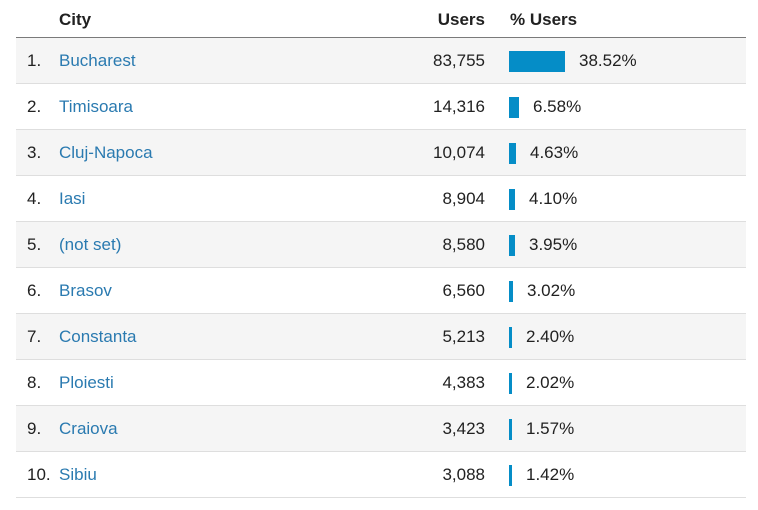  Describe the element at coordinates (381, 429) in the screenshot. I see `table-row: 9. Craiova 3,423 1.57%` at that location.